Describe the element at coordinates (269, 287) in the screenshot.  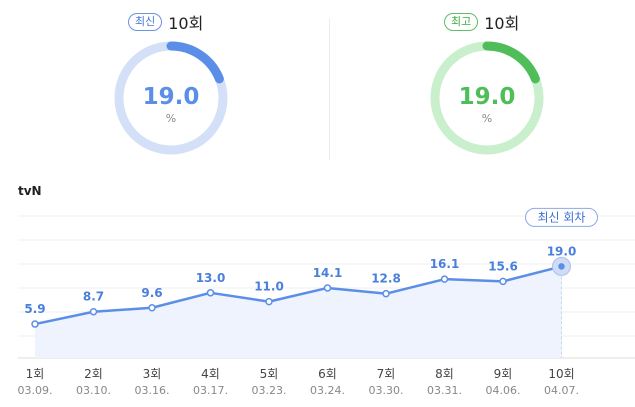
I see `value-label: 11.0` at that location.